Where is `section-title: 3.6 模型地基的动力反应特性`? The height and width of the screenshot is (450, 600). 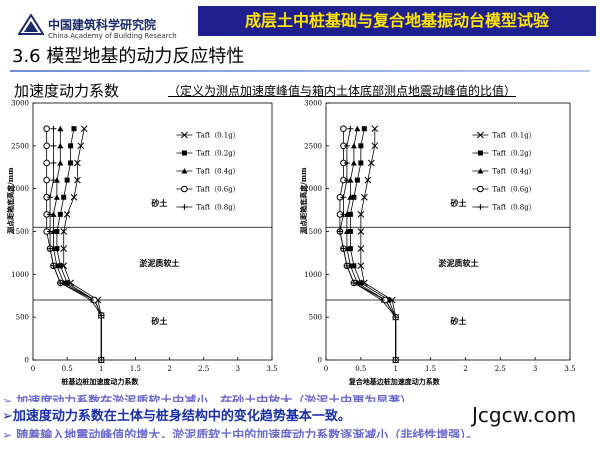 section-title: 3.6 模型地基的动力反应特性 is located at coordinates (128, 56).